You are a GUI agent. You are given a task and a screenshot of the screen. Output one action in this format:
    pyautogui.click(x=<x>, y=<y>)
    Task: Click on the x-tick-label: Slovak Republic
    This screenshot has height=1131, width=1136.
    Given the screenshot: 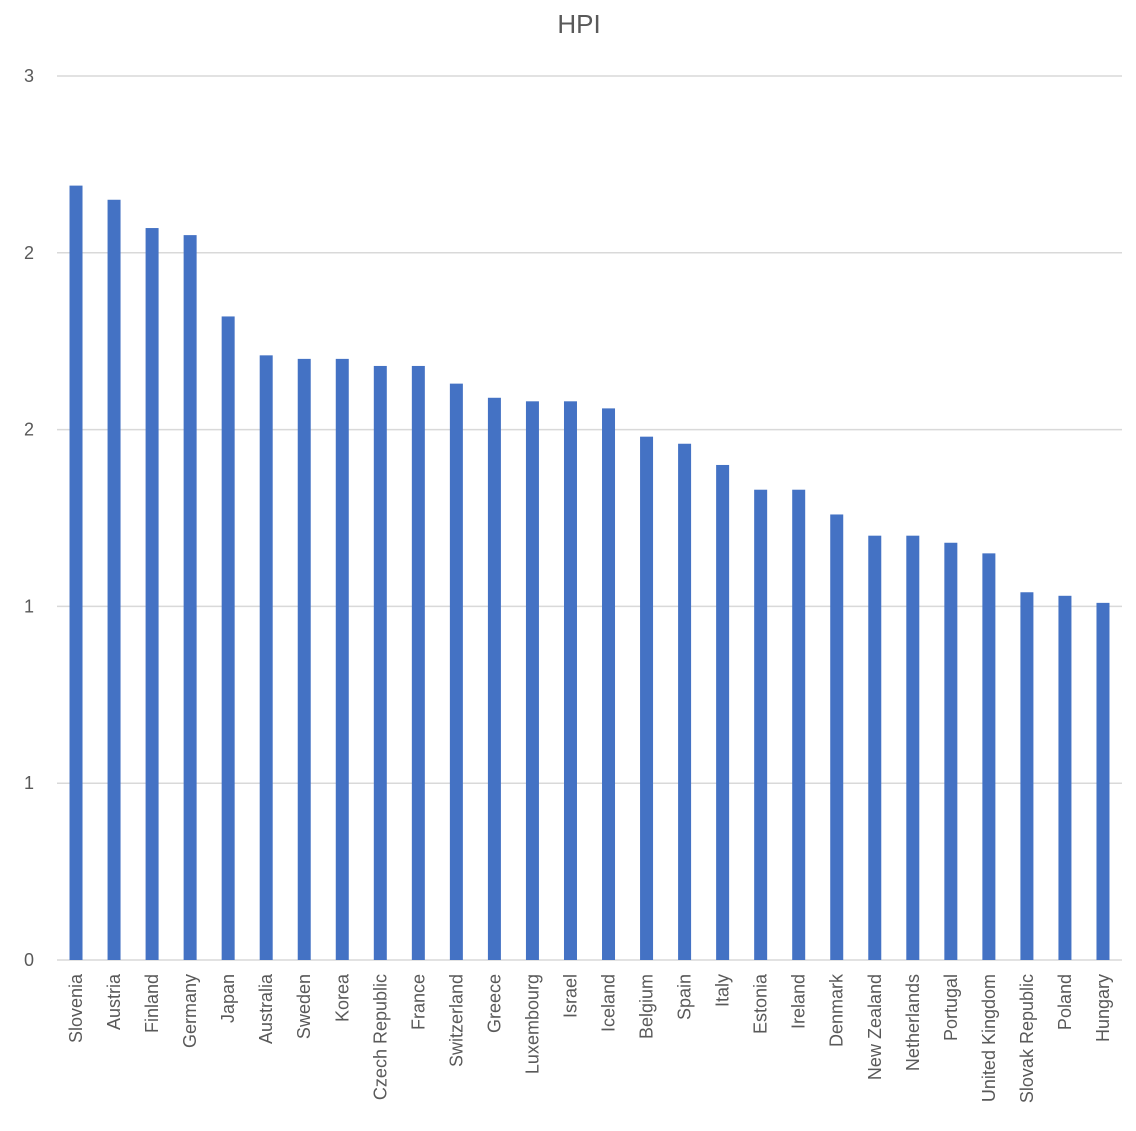 What is the action you would take?
    pyautogui.click(x=1027, y=1038)
    